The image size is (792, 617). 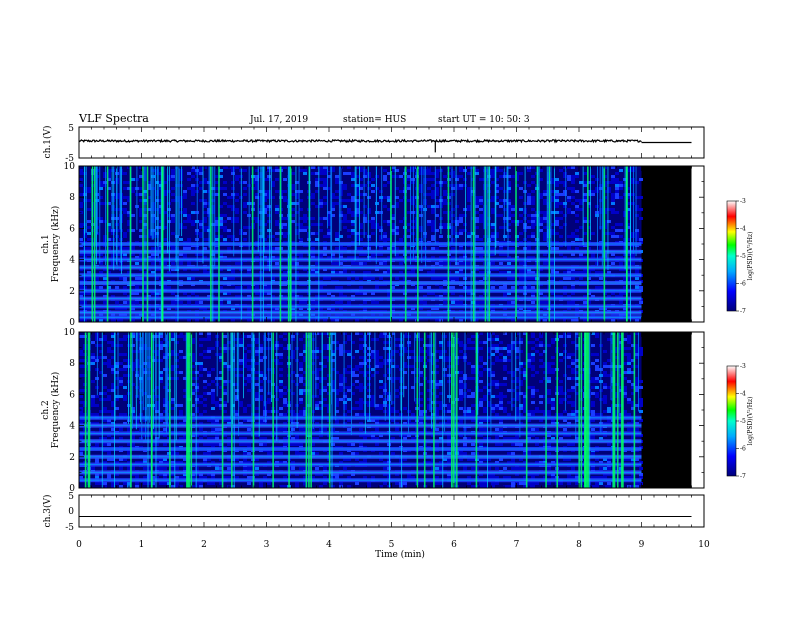 I want to click on ch1-ylabel: ch.1(V), so click(x=47, y=142).